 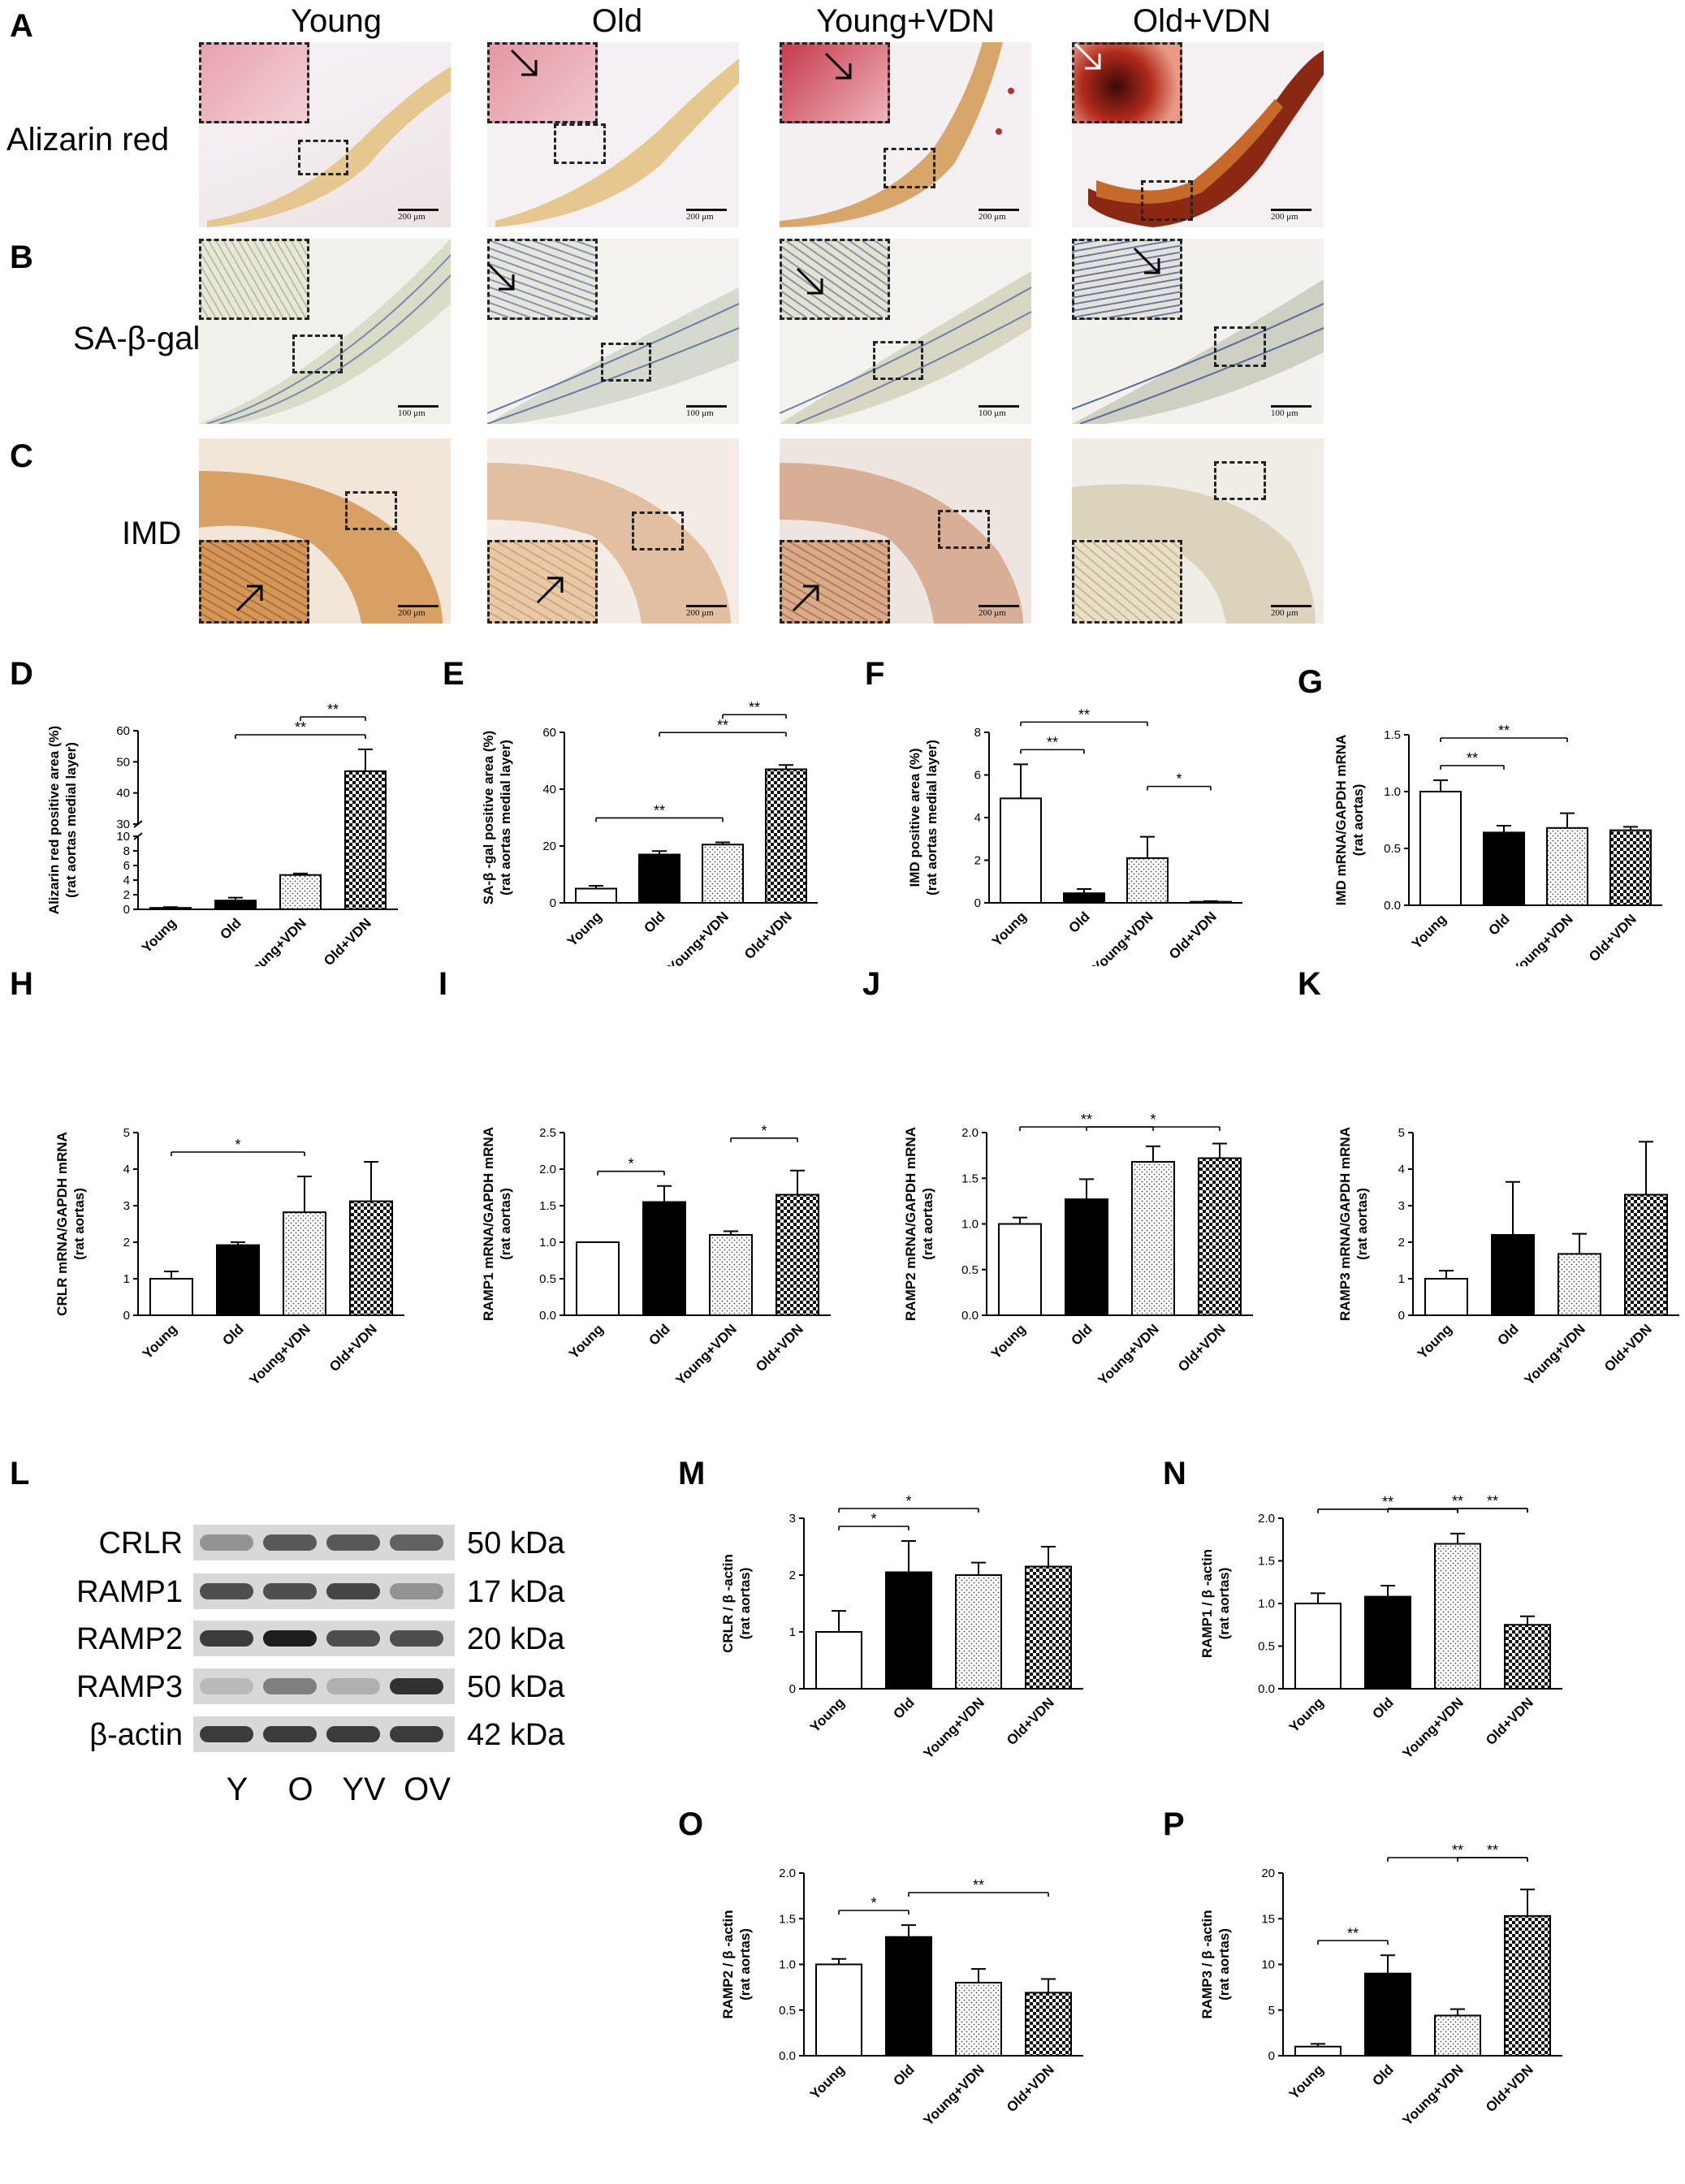 What do you see at coordinates (1207, 1964) in the screenshot?
I see `y-axis-label: RAMP3 / β -actin` at bounding box center [1207, 1964].